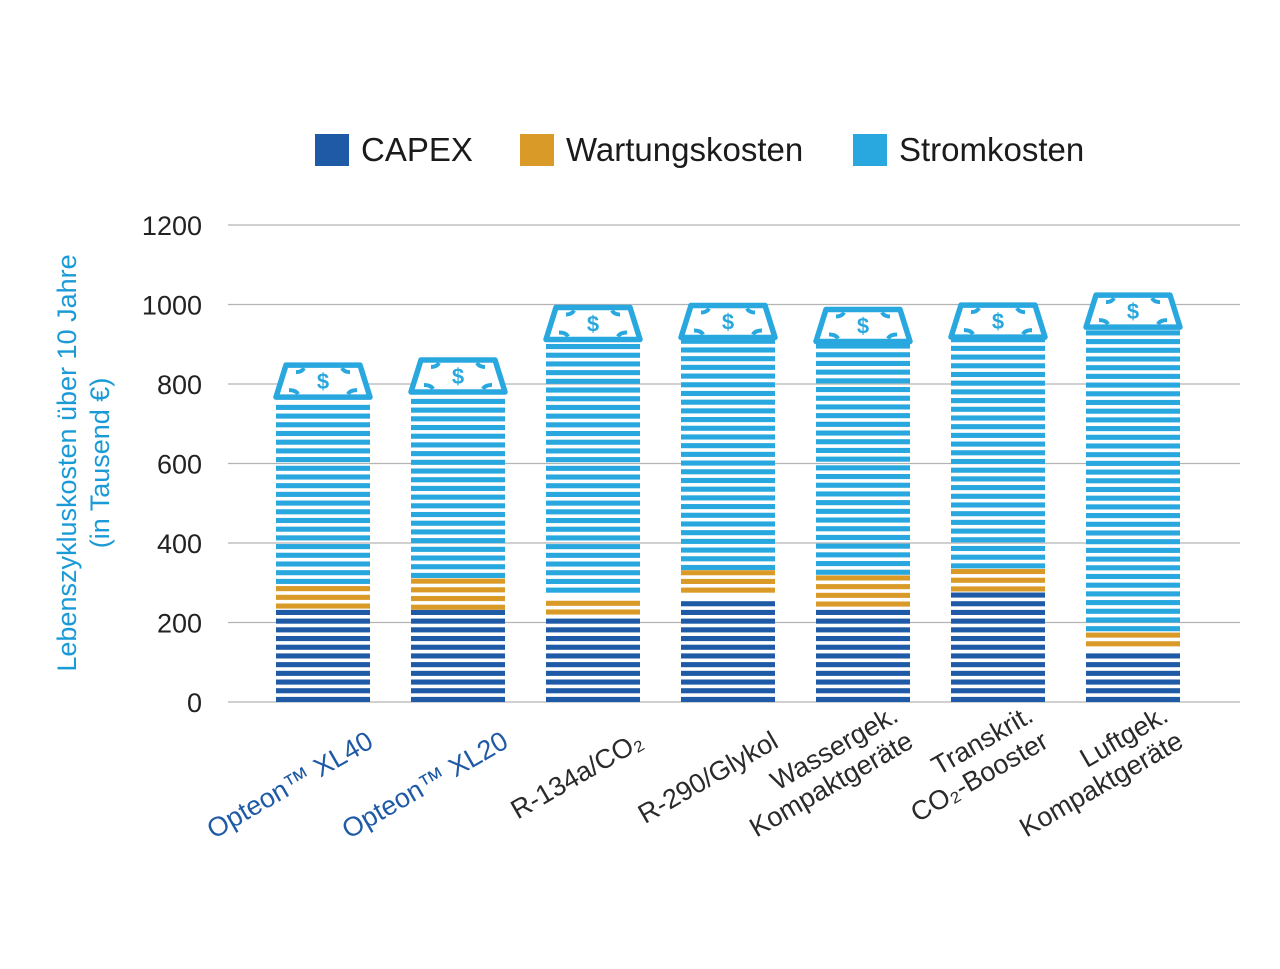 The image size is (1280, 969). Describe the element at coordinates (179, 544) in the screenshot. I see `y-tick-label: 400` at that location.